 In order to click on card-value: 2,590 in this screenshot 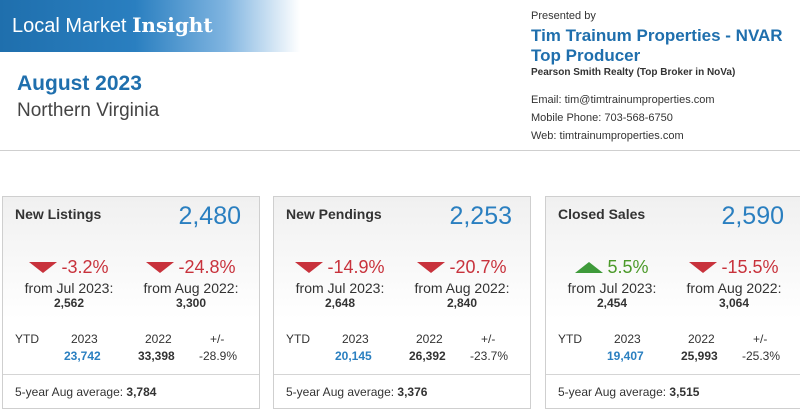, I will do `click(752, 216)`.